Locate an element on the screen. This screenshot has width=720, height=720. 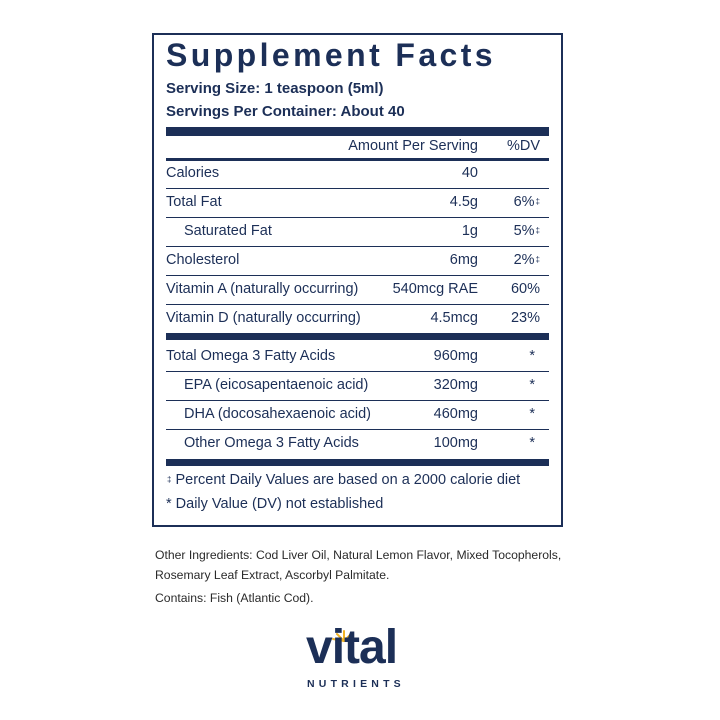
thick-rule-top is located at coordinates (357, 131).